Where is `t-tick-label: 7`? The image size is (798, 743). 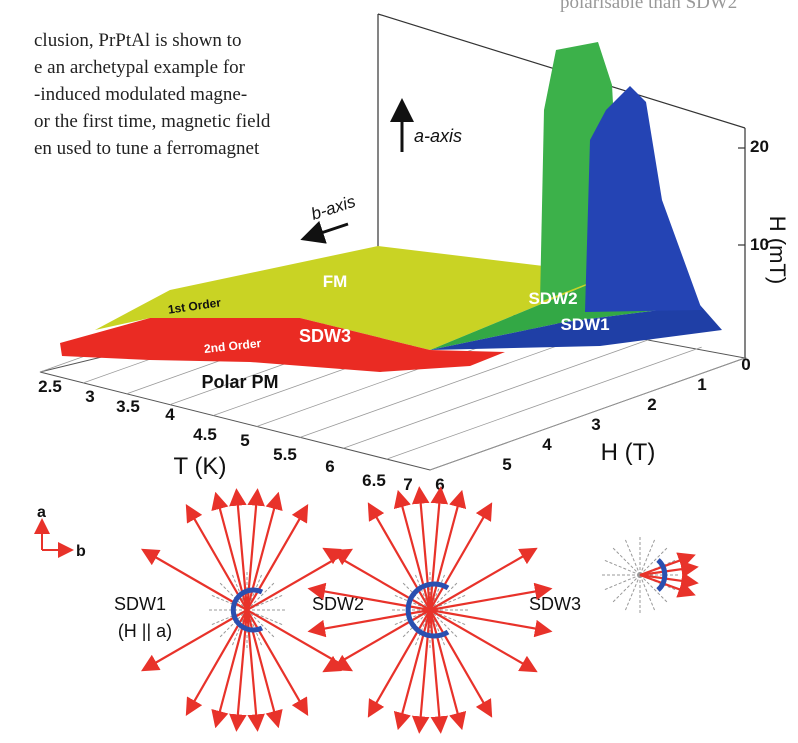
t-tick-label: 7 is located at coordinates (407, 484).